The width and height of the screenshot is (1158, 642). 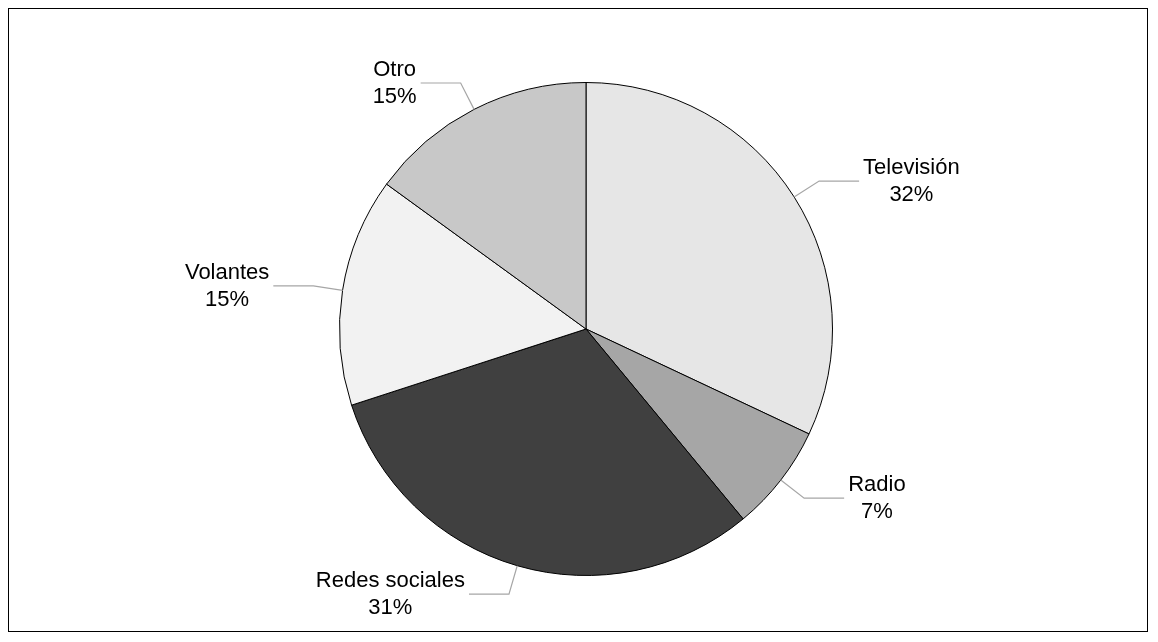 I want to click on slice-label: Otro, so click(x=395, y=69).